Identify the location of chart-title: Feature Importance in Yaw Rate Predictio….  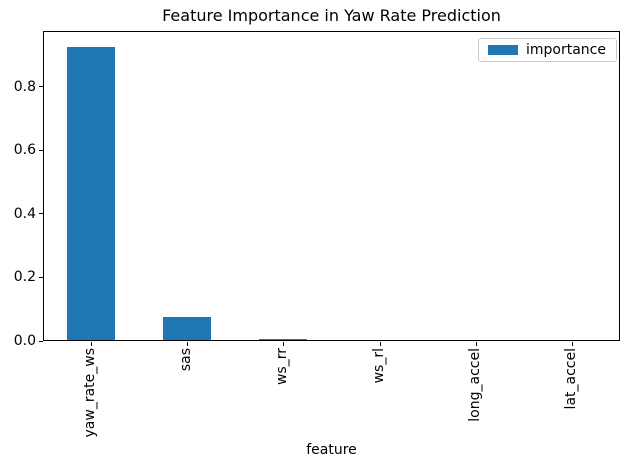
(331, 15).